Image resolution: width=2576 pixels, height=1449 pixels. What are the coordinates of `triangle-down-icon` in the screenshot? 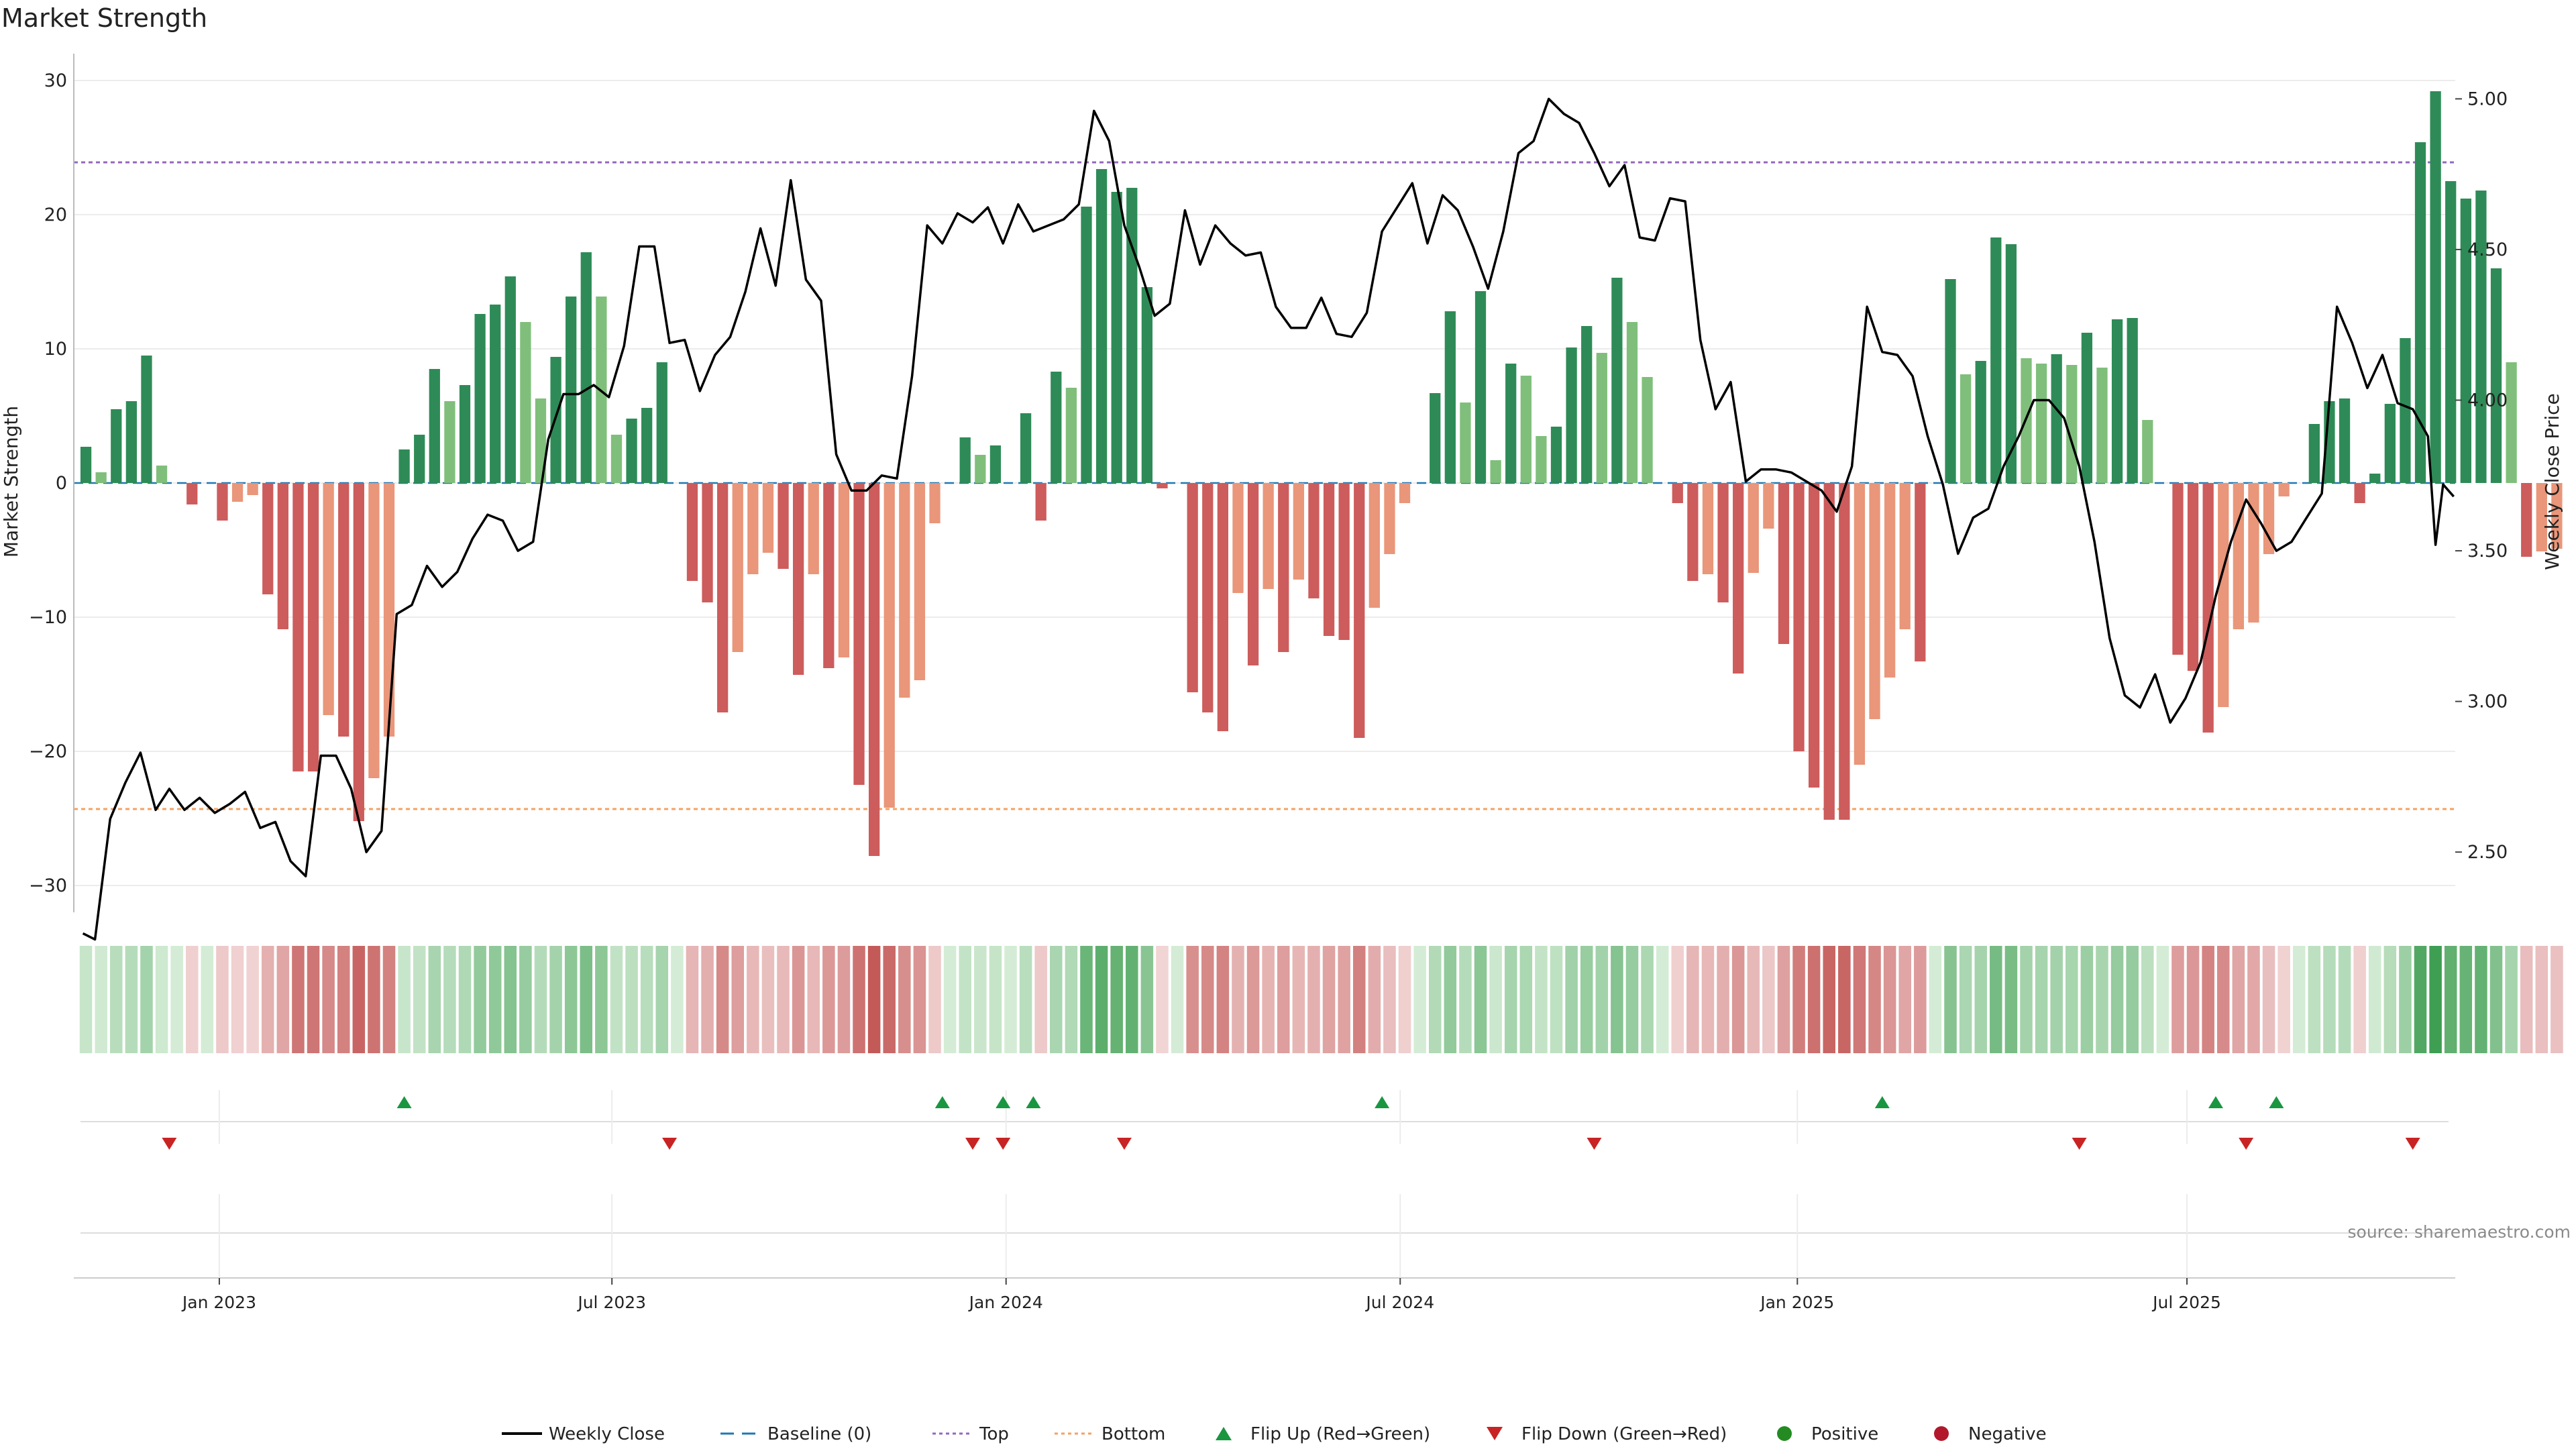 It's located at (1495, 1433).